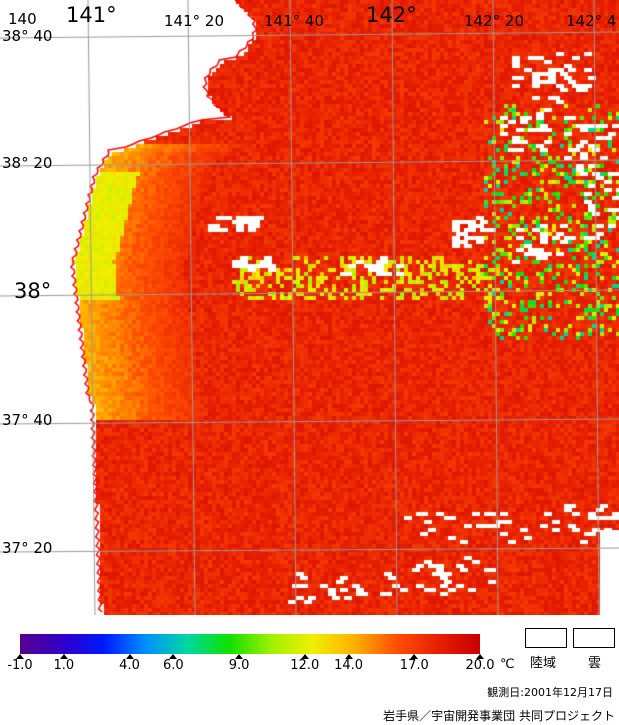 The height and width of the screenshot is (725, 619). Describe the element at coordinates (391, 15) in the screenshot. I see `lon-label-142: 142°` at that location.